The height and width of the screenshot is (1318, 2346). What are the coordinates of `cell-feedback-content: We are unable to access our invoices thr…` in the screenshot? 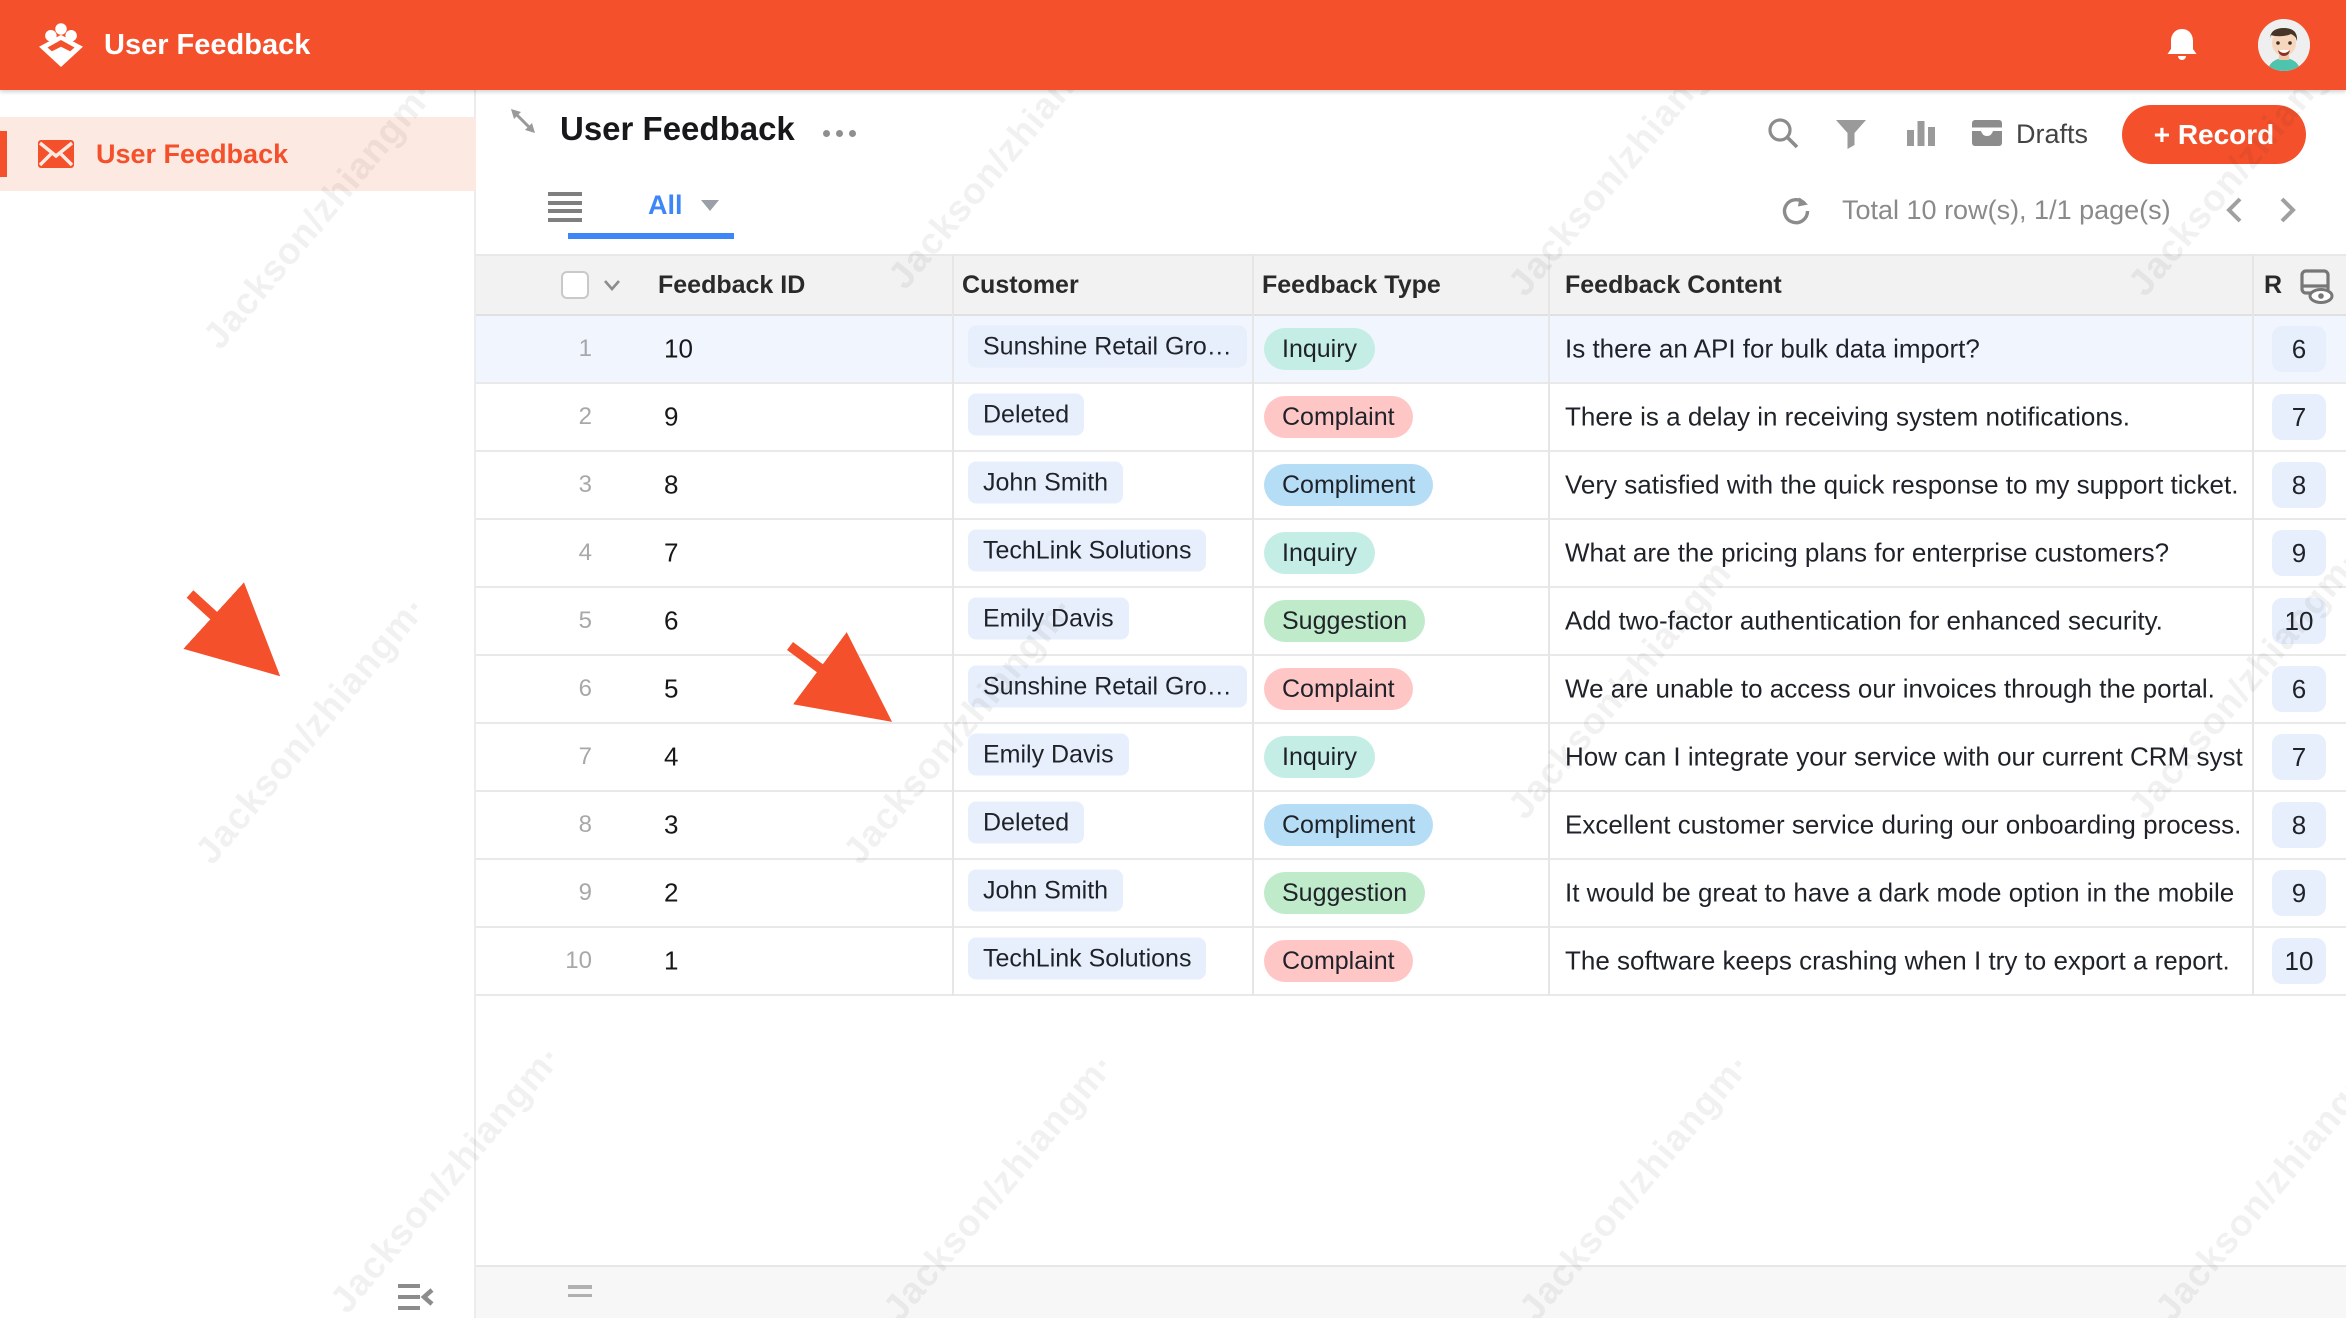 It's located at (1890, 688).